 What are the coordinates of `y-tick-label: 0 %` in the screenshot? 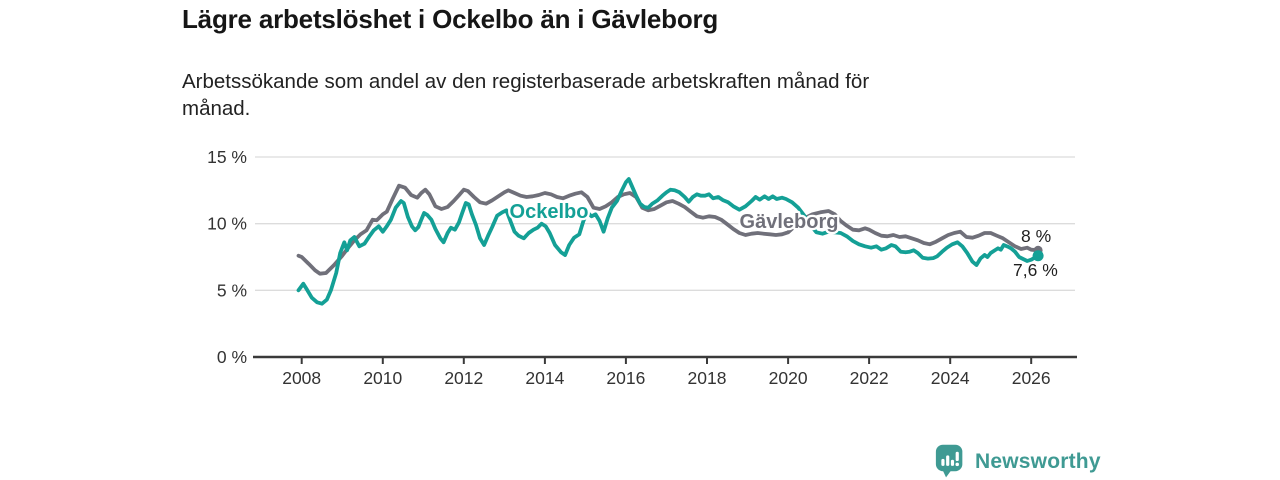 It's located at (232, 357).